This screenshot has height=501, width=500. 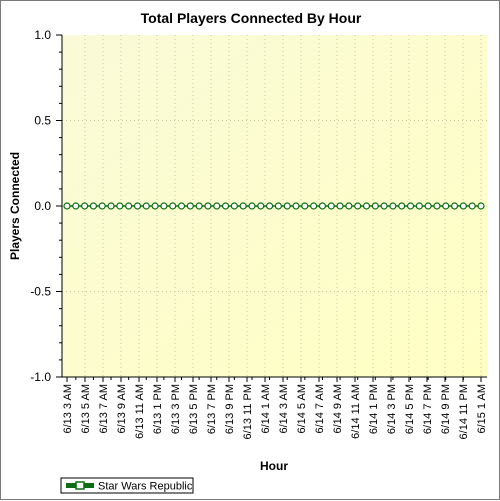 I want to click on series-group, so click(x=274, y=206).